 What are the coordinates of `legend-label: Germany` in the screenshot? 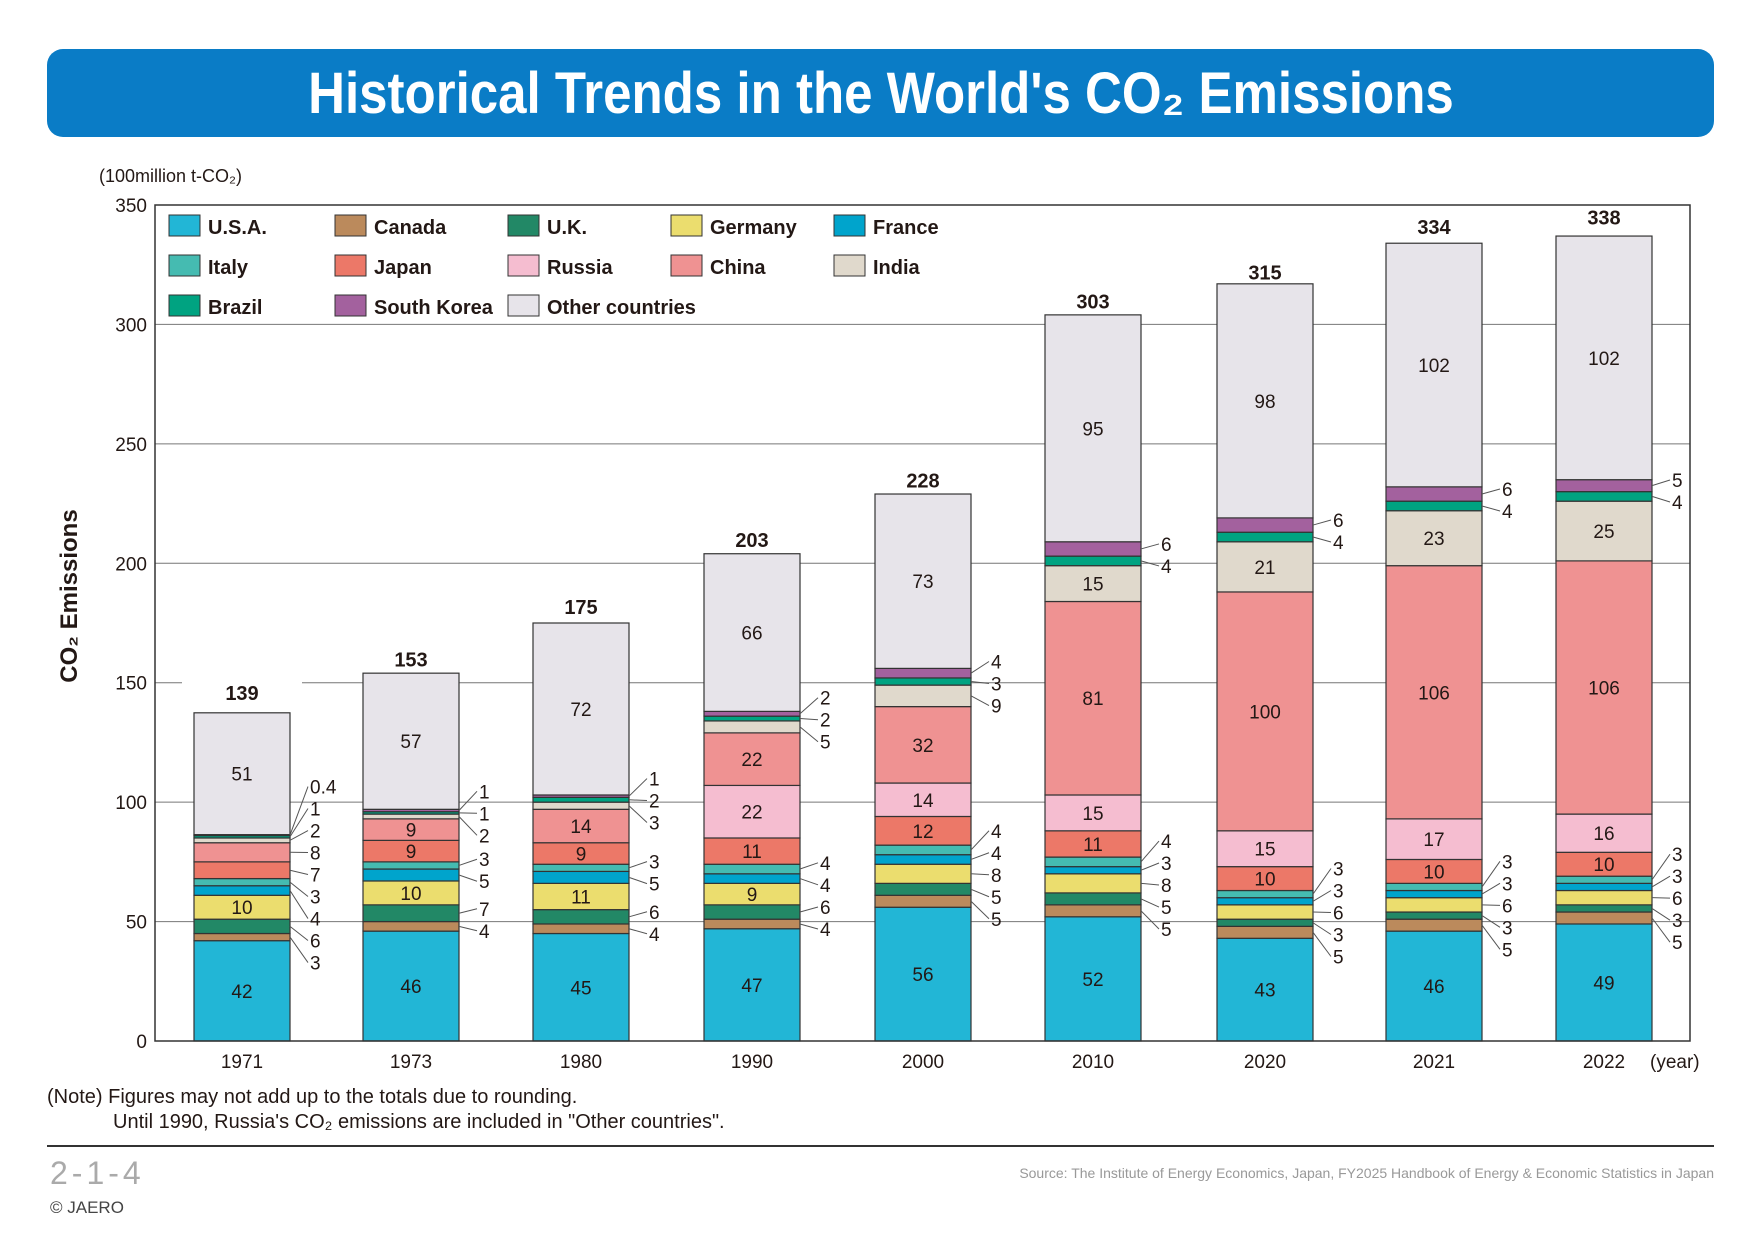 It's located at (754, 228).